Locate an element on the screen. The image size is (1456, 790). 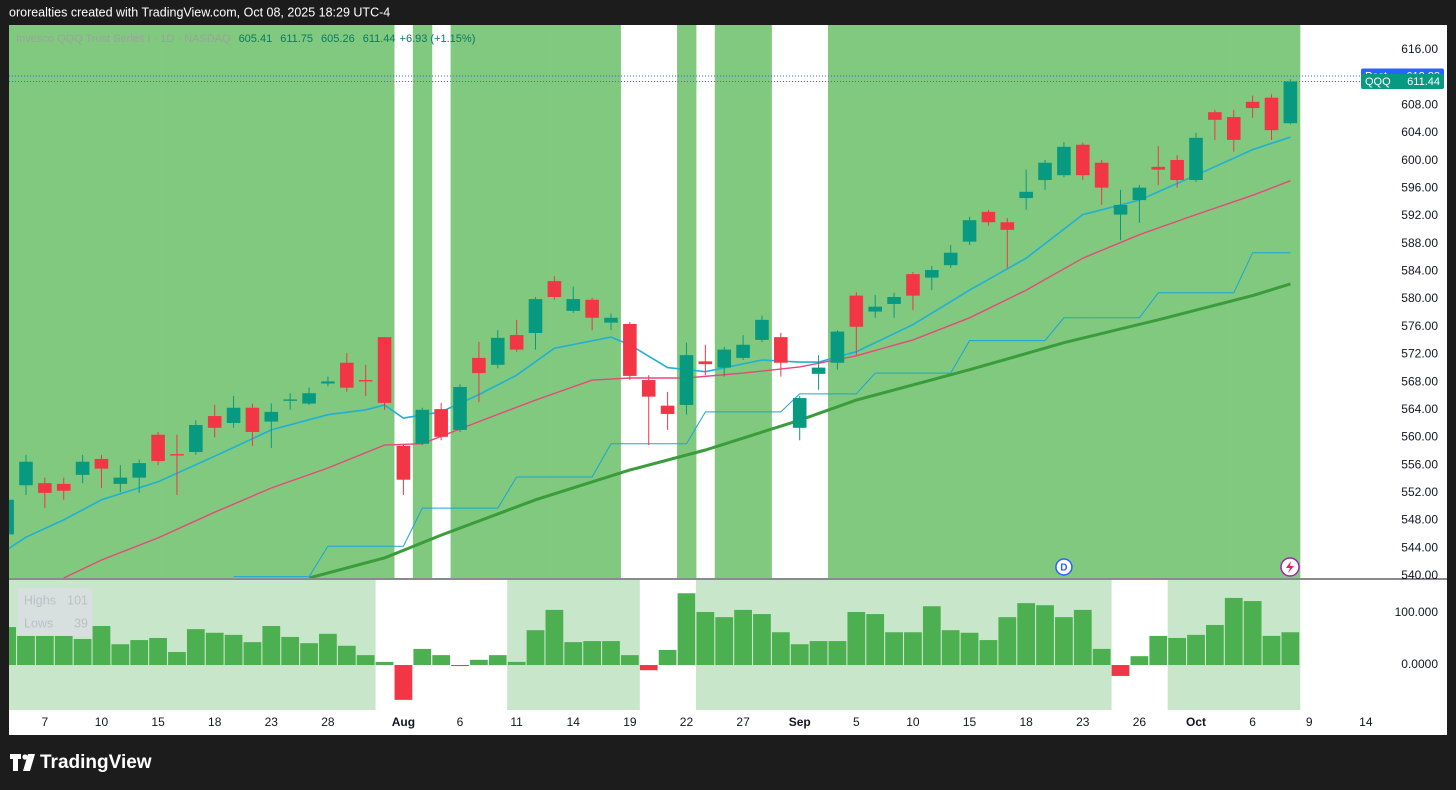
flash-bolt is located at coordinates (1290, 567).